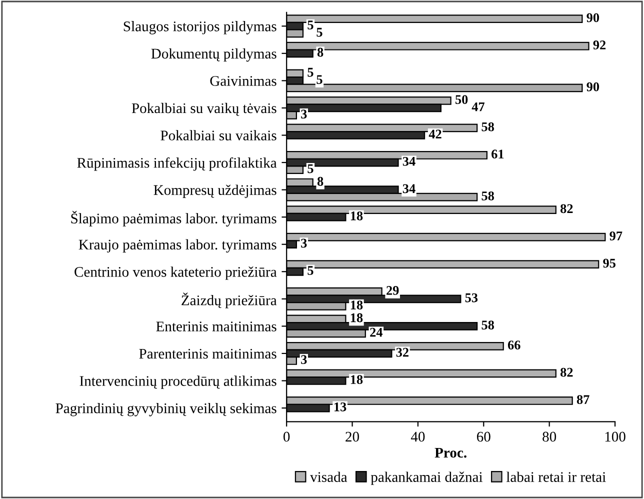 The image size is (644, 499). What do you see at coordinates (616, 236) in the screenshot?
I see `data-label: 97` at bounding box center [616, 236].